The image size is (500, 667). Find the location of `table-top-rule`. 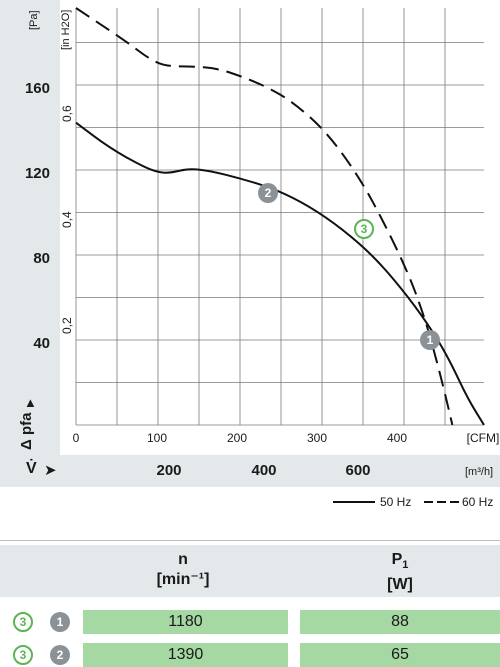

table-top-rule is located at coordinates (250, 540).